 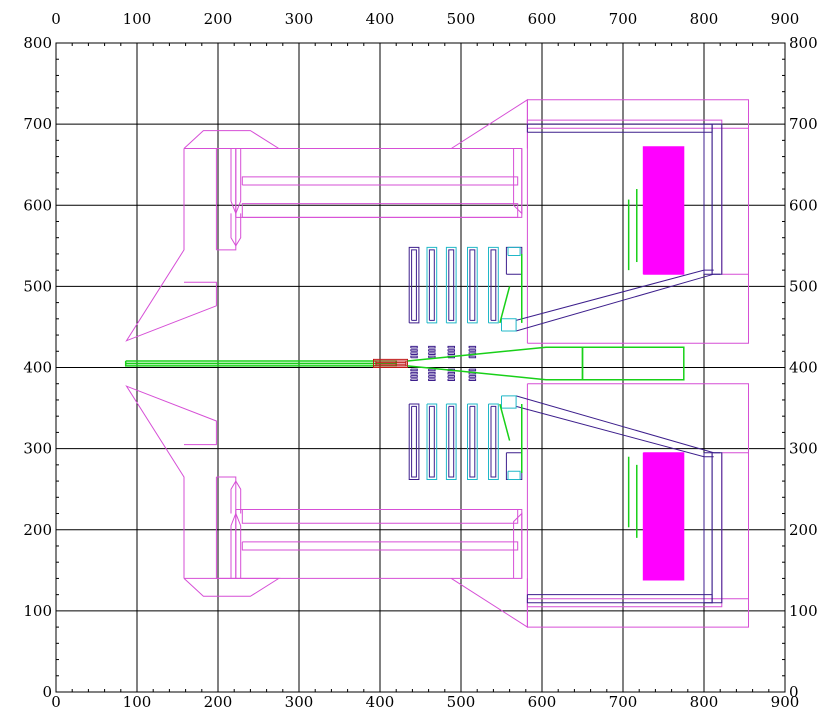 I want to click on y-tick-label-left: 800, so click(x=37, y=43).